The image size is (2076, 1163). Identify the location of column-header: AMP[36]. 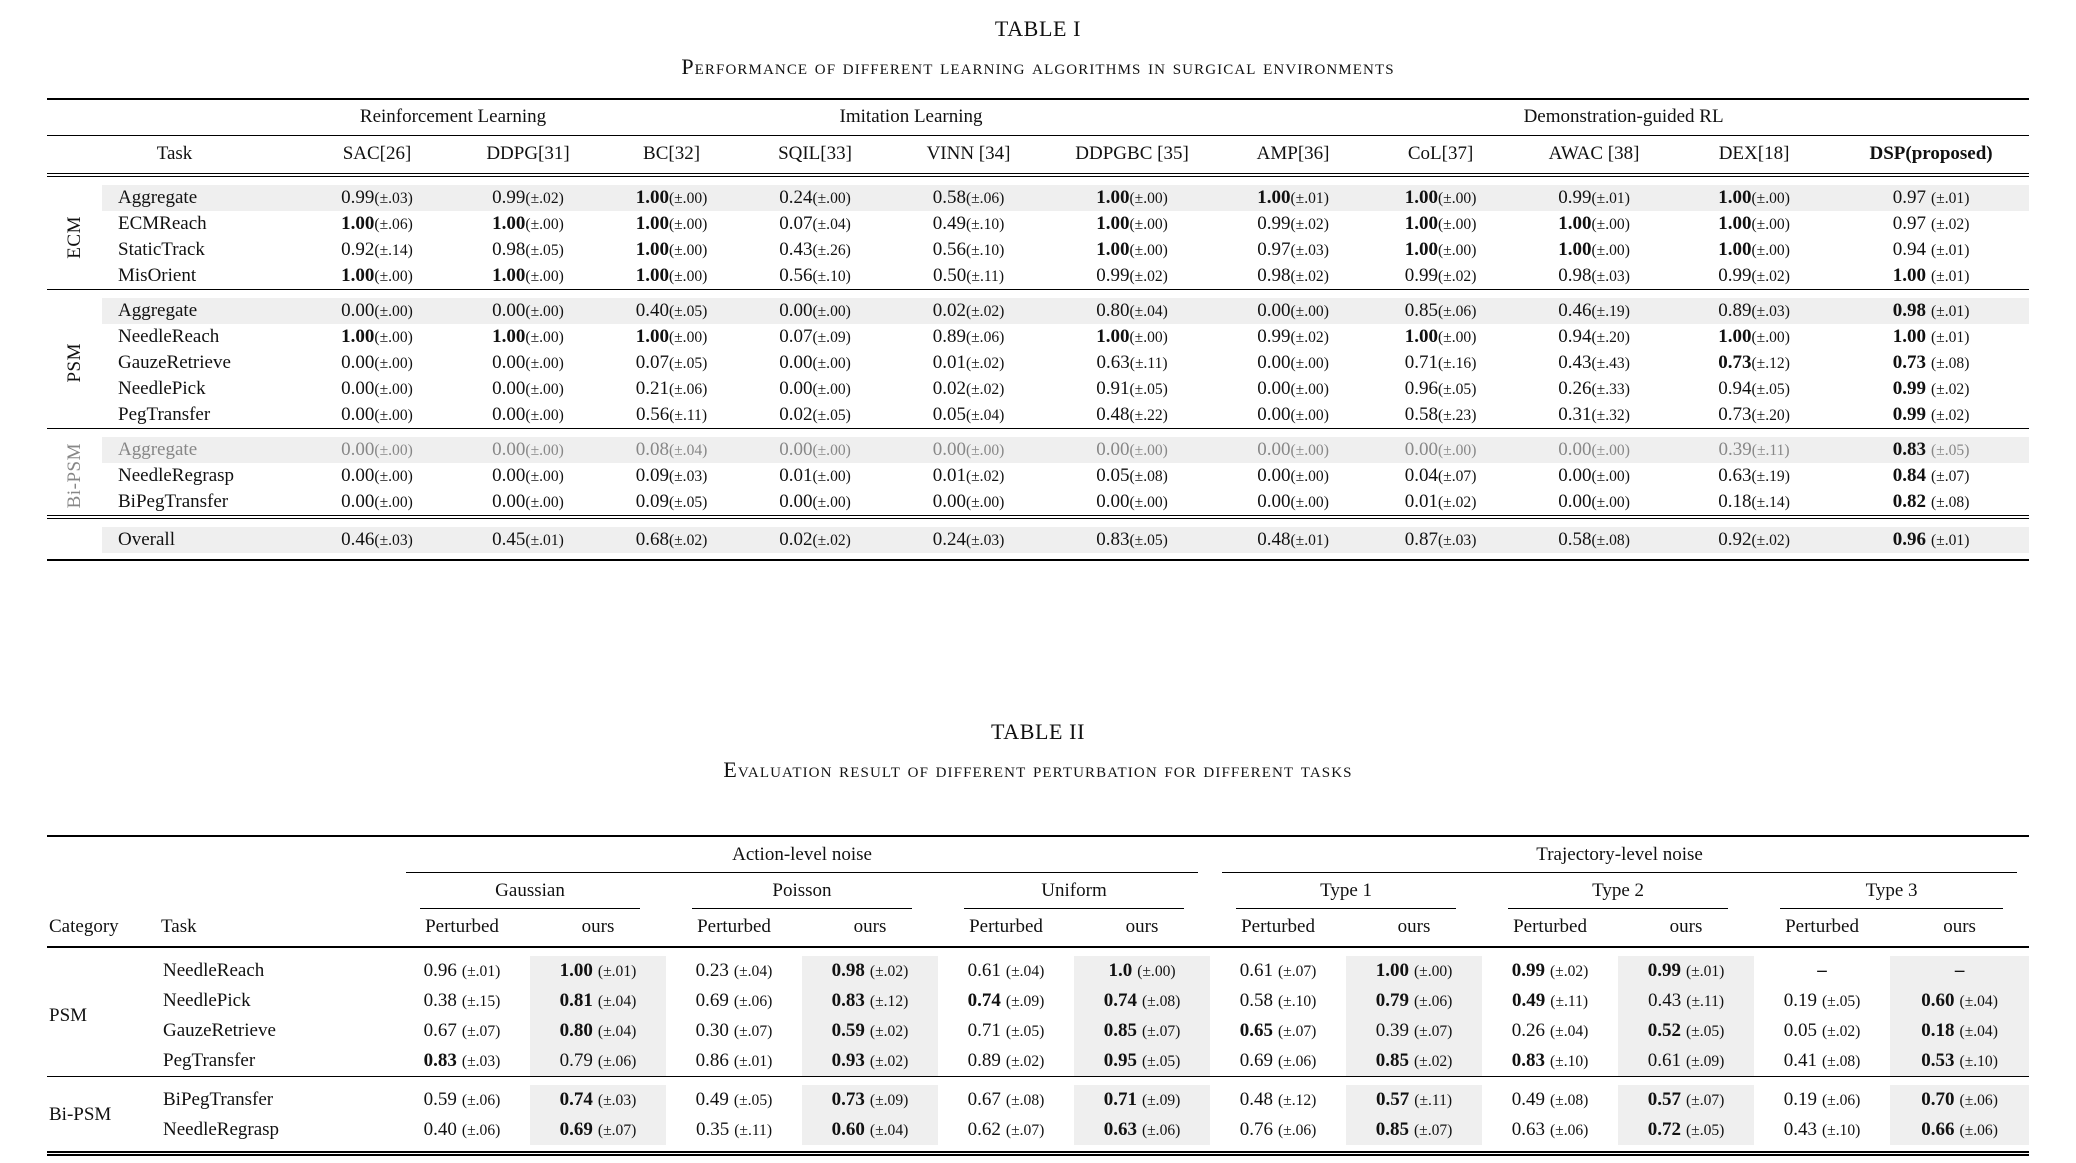
(1293, 156).